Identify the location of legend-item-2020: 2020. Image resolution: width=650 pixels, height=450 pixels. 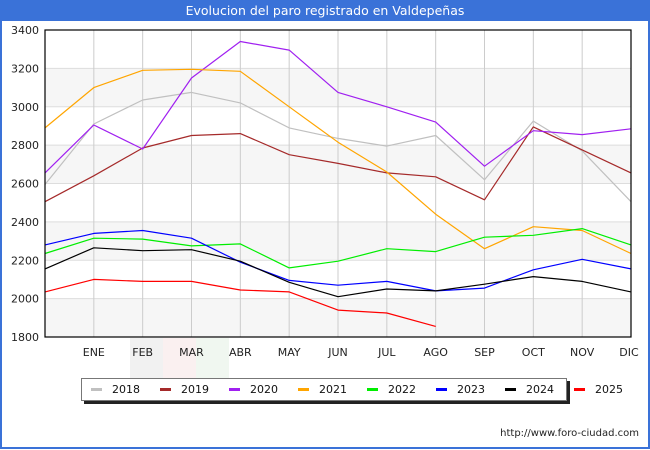
(252, 389).